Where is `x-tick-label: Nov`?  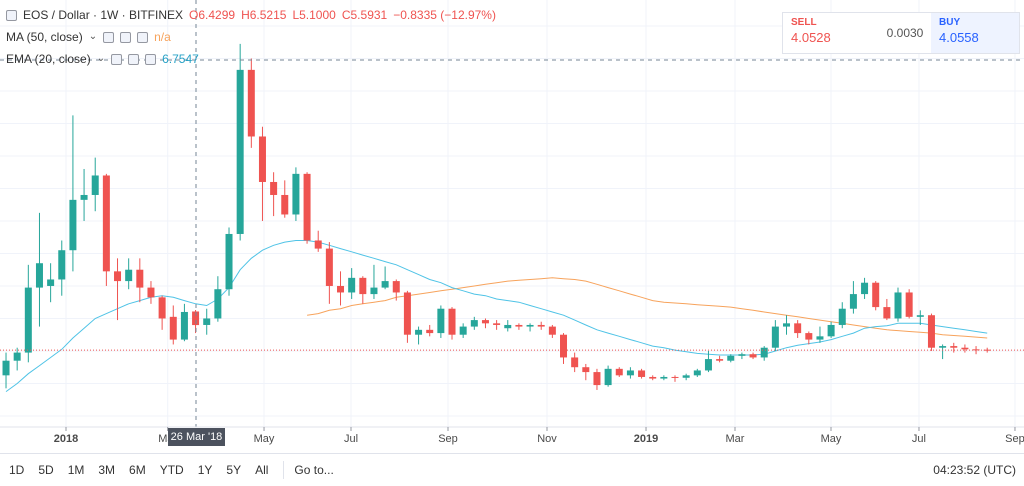
x-tick-label: Nov is located at coordinates (547, 439).